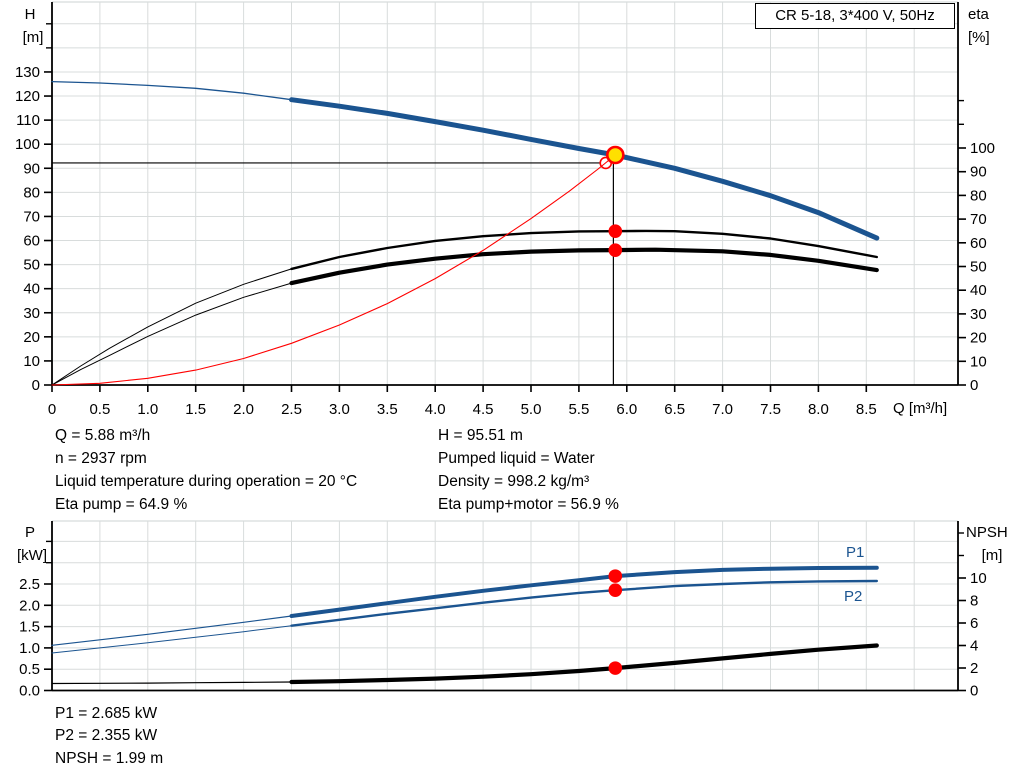  I want to click on left-tick-label: 0, so click(36, 385).